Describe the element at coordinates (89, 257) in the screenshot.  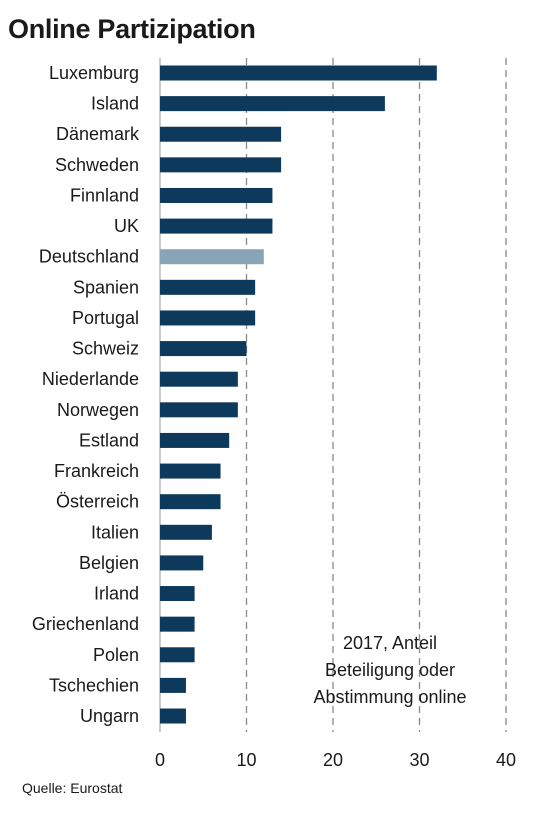
I see `category-label: Deutschland` at that location.